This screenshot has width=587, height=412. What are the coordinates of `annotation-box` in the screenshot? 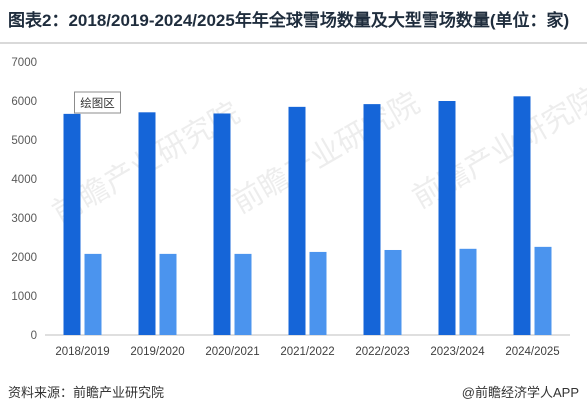 It's located at (97, 102).